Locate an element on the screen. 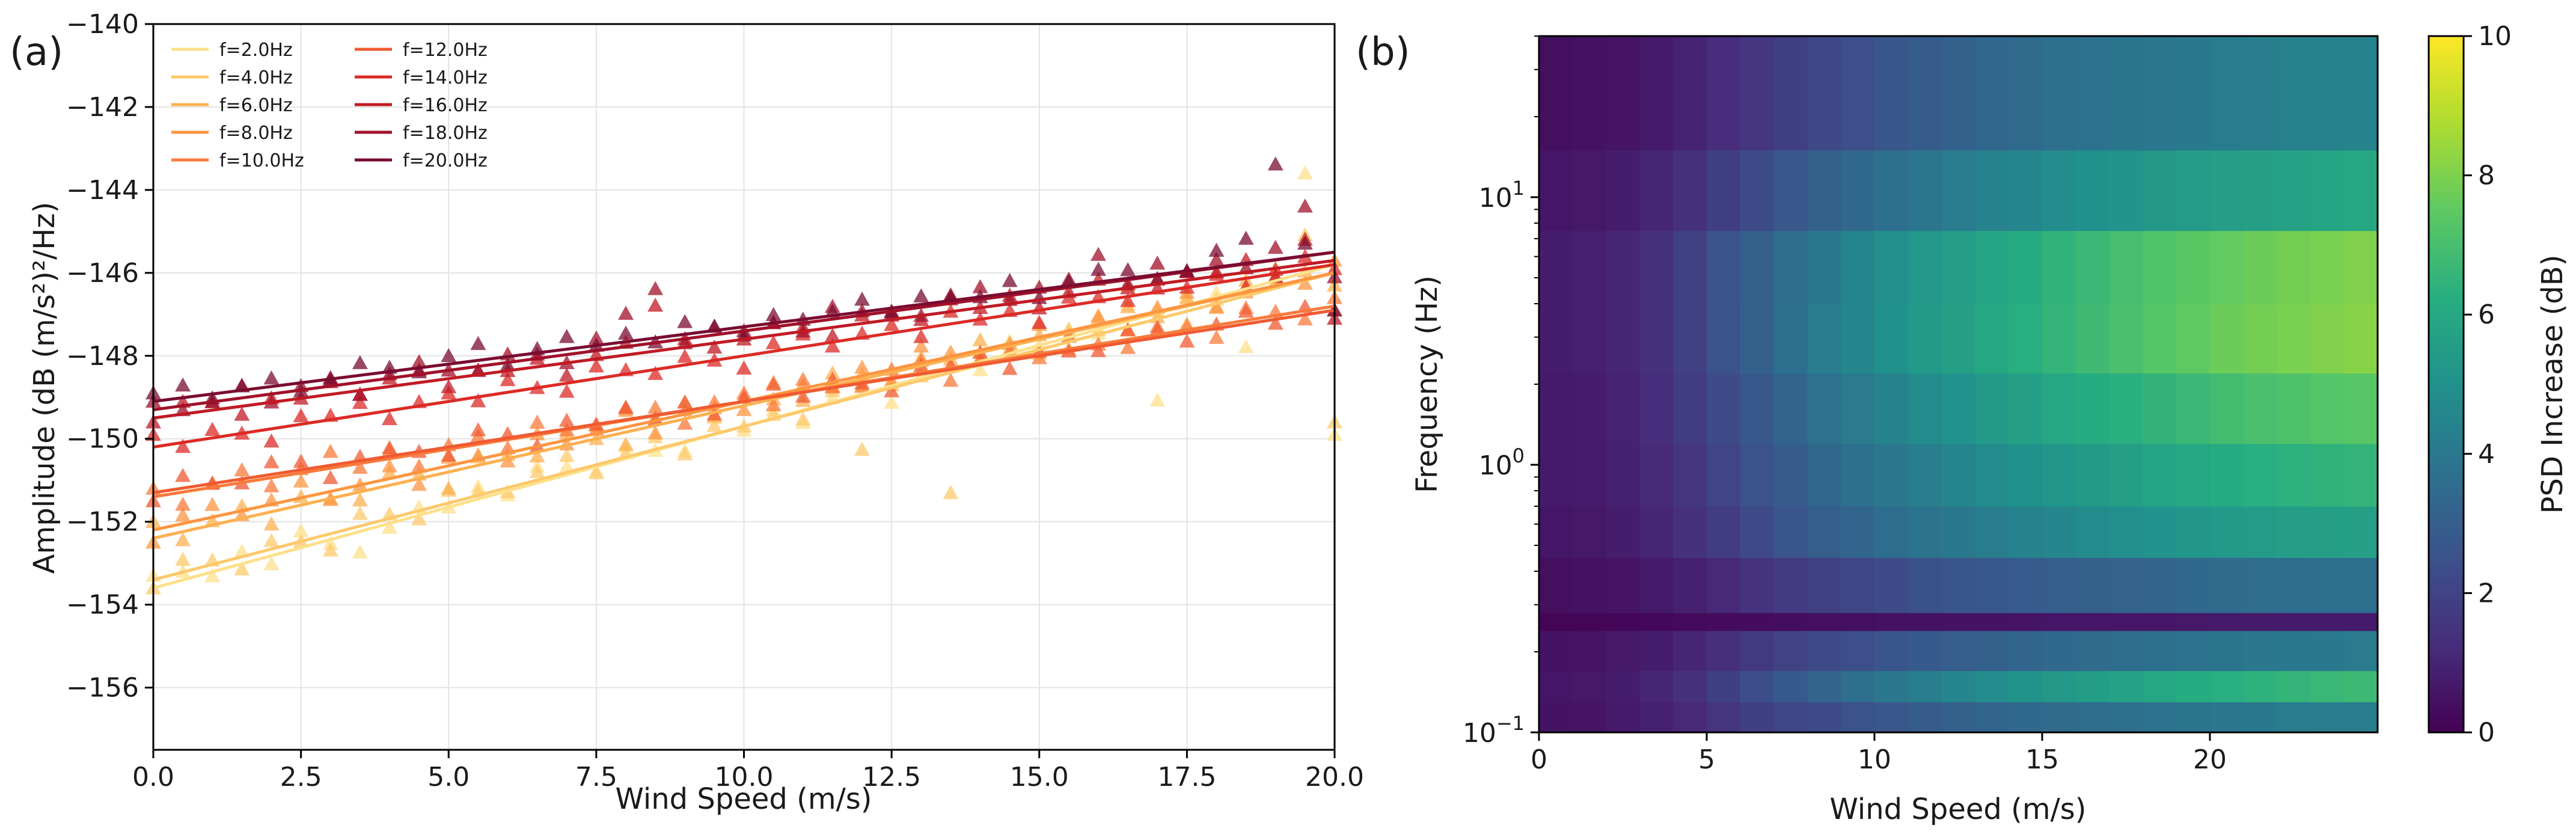 Image resolution: width=2576 pixels, height=840 pixels. panel-a-y-tick-label: −150 is located at coordinates (102, 439).